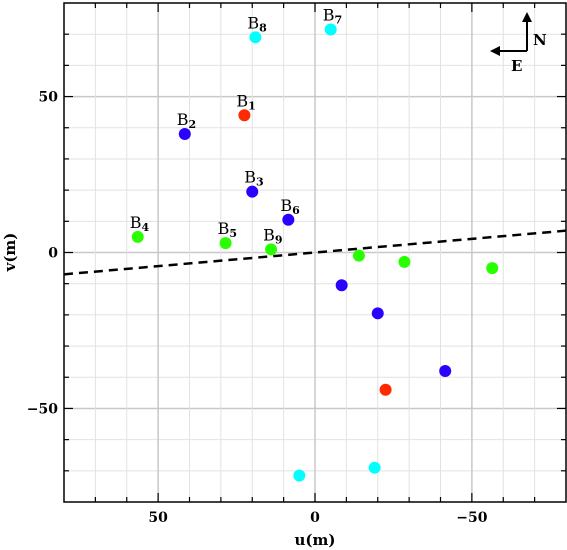 Image resolution: width=567 pixels, height=550 pixels. What do you see at coordinates (42, 409) in the screenshot?
I see `y-tick-label: −50` at bounding box center [42, 409].